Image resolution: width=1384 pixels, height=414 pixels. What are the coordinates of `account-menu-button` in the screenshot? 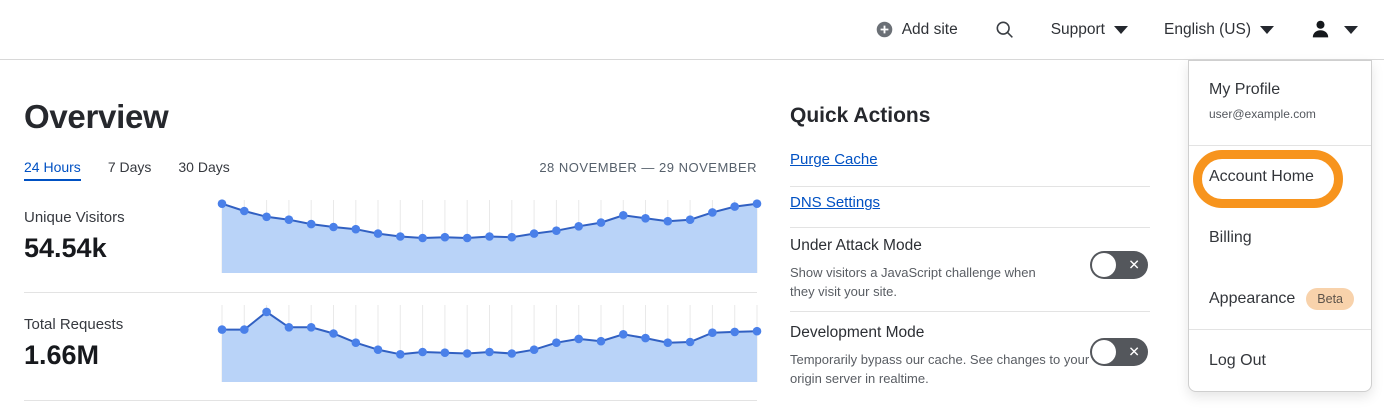 It's located at (1334, 29).